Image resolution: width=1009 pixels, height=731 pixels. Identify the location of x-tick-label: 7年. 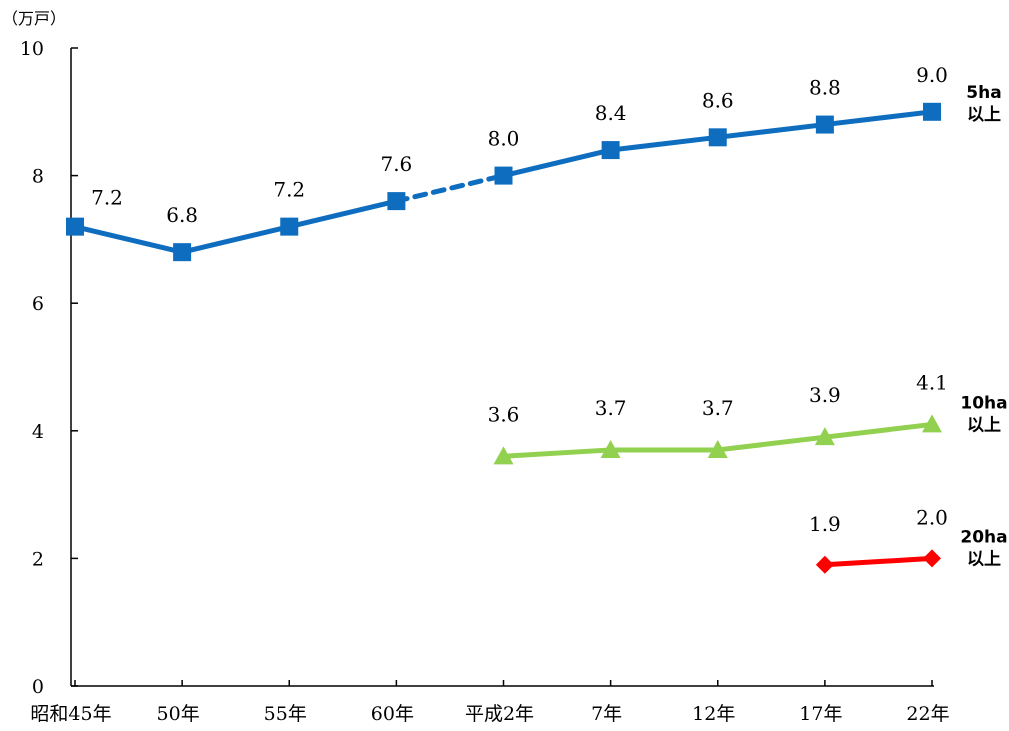
(606, 714).